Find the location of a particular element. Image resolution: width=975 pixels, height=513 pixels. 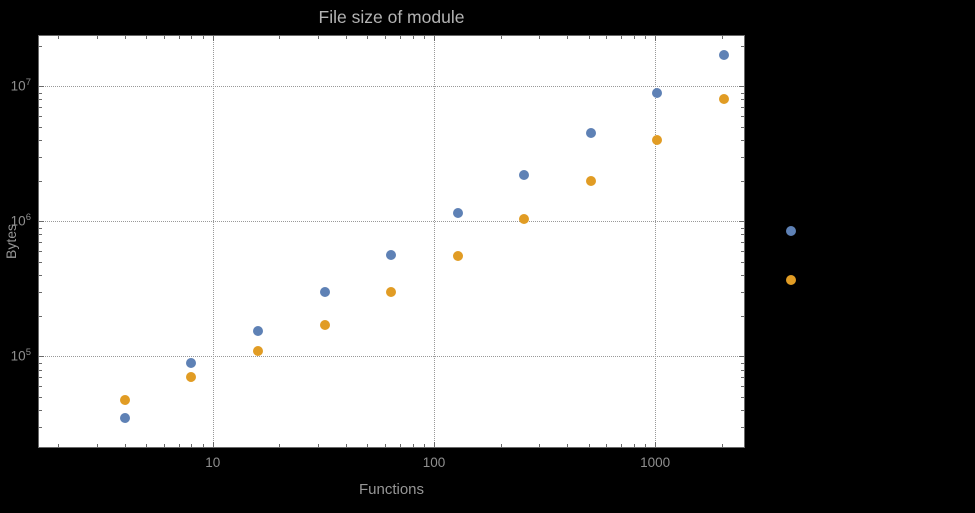

x-axis-label: Functions is located at coordinates (391, 489).